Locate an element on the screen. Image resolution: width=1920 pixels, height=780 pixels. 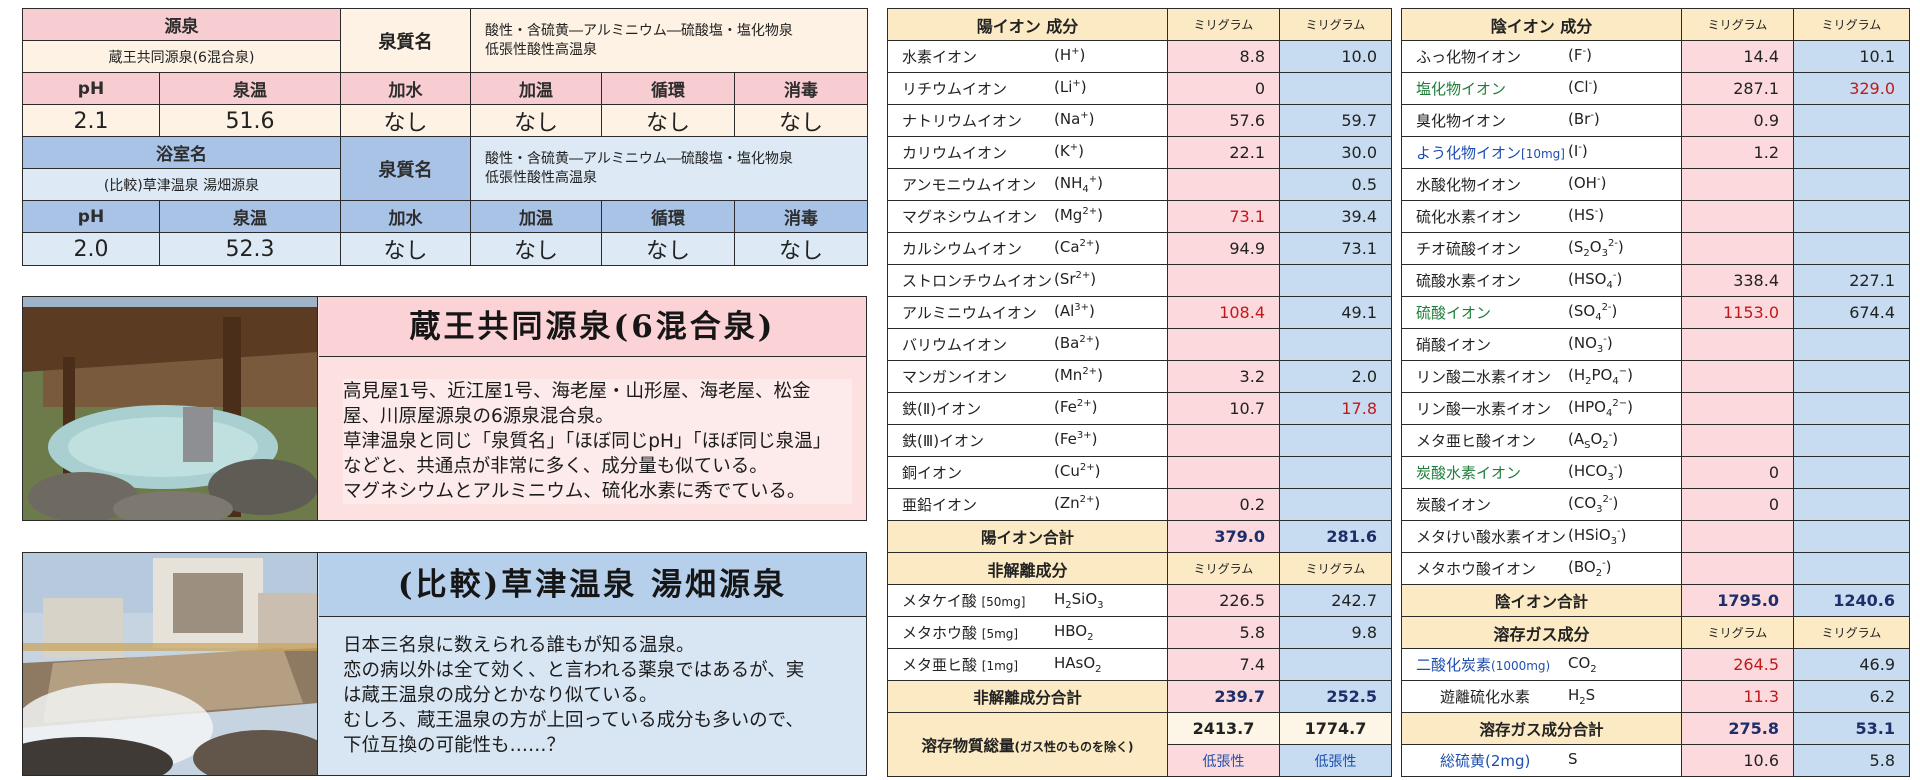
anion-row: 硫酸イオン (SO42-) 1153.0 674.4 is located at coordinates (1655, 312).